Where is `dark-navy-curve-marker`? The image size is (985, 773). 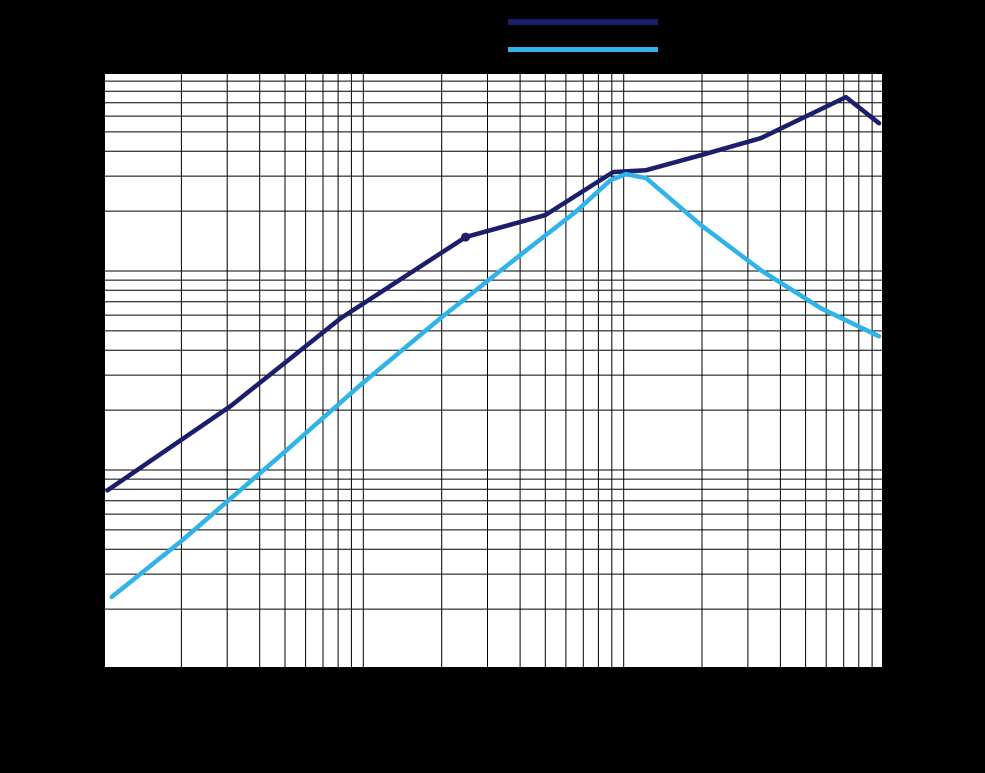
dark-navy-curve-marker is located at coordinates (466, 237).